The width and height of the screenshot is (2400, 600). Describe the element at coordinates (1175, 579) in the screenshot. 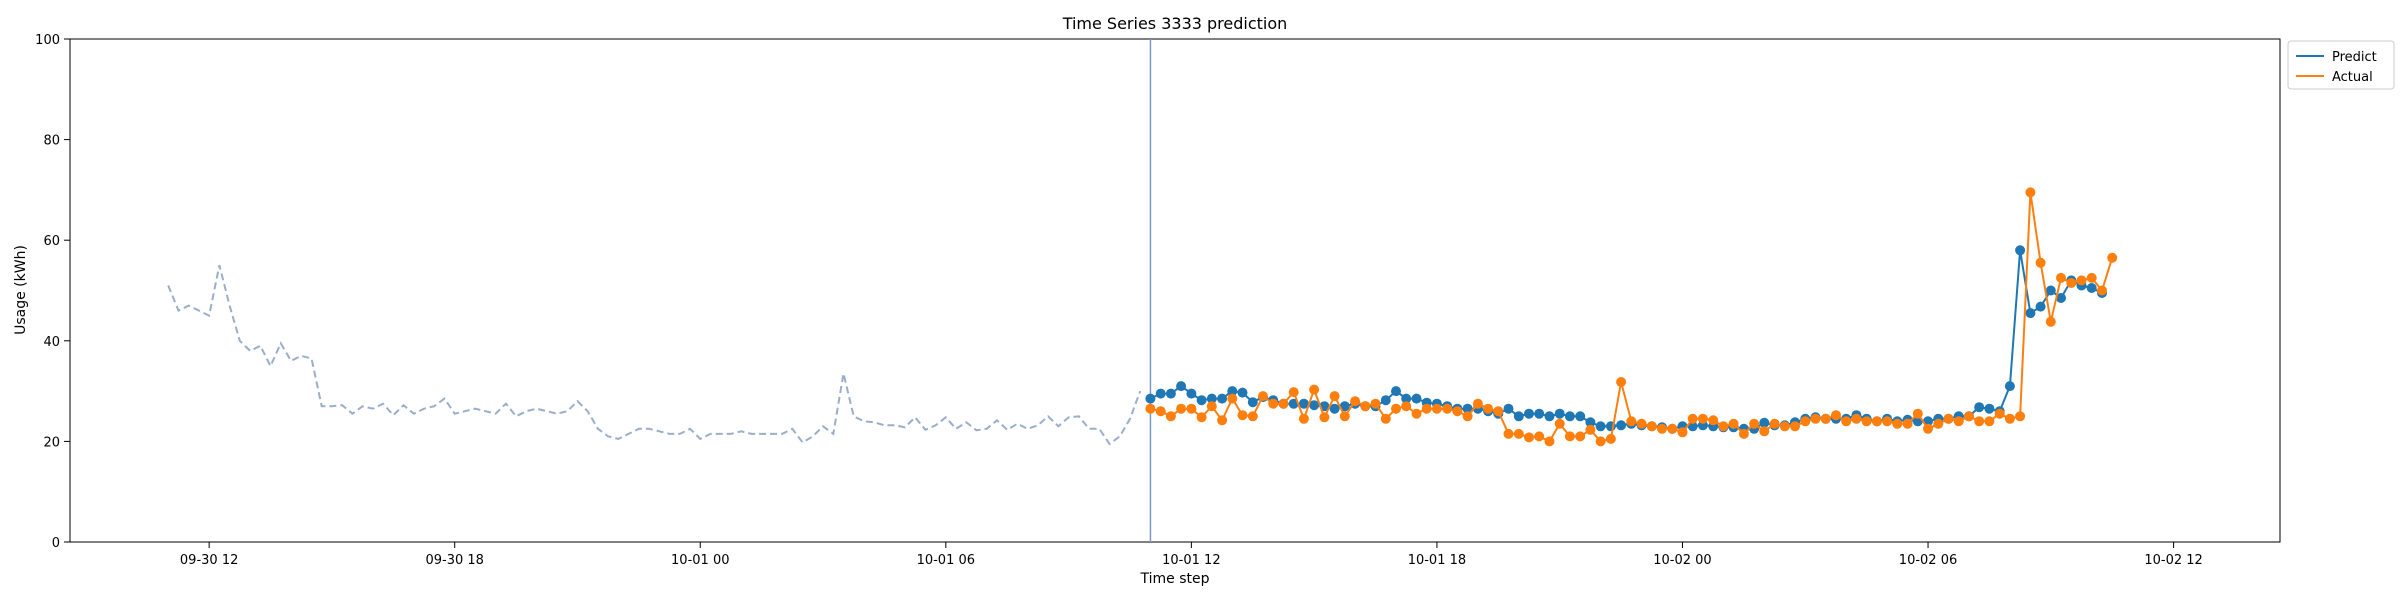

I see `x-axis-label: Time step` at that location.